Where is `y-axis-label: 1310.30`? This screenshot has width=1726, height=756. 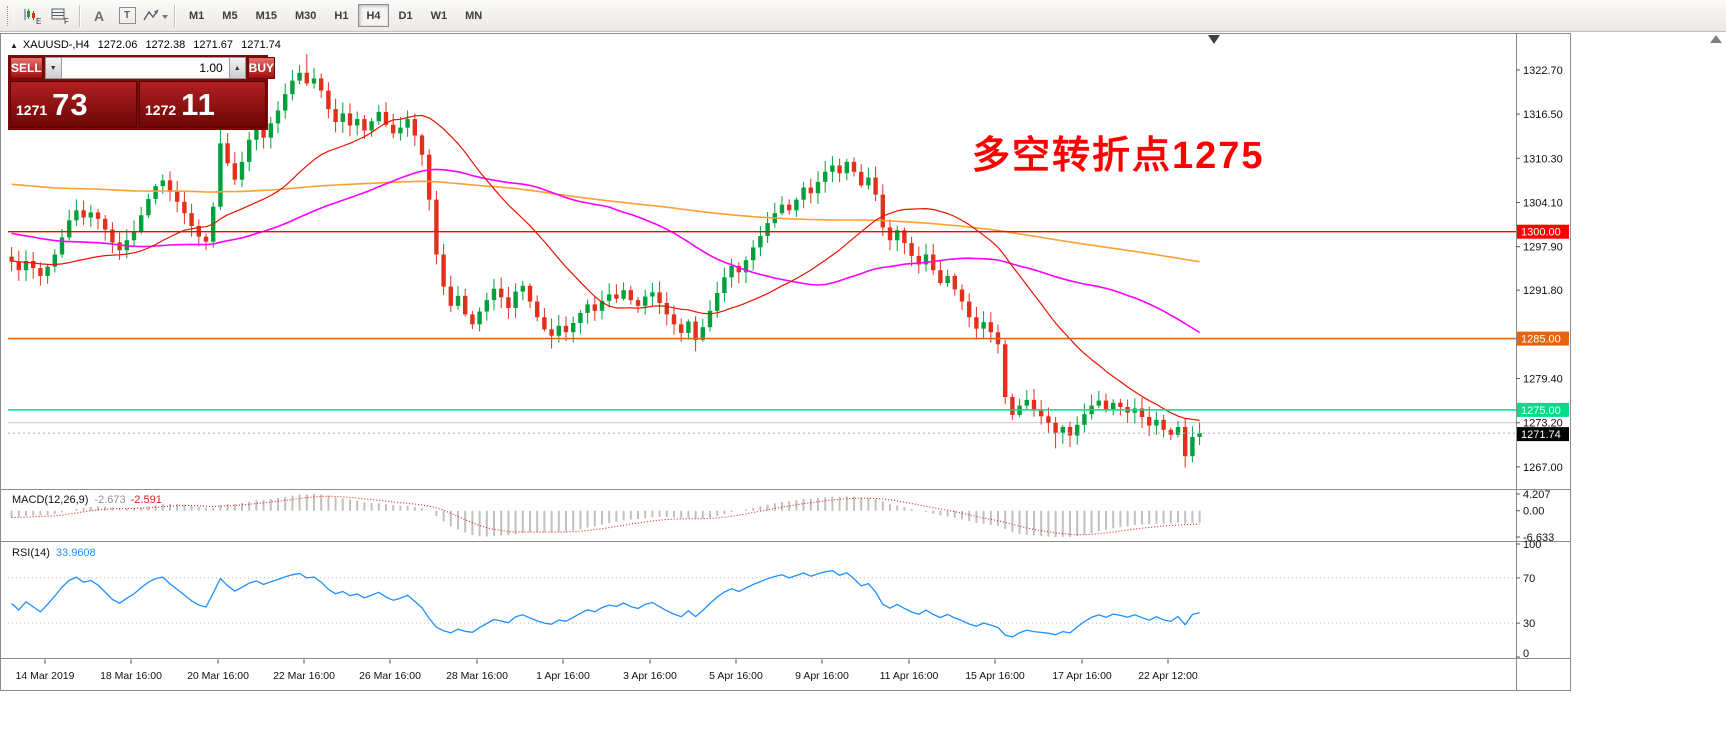 y-axis-label: 1310.30 is located at coordinates (1543, 159).